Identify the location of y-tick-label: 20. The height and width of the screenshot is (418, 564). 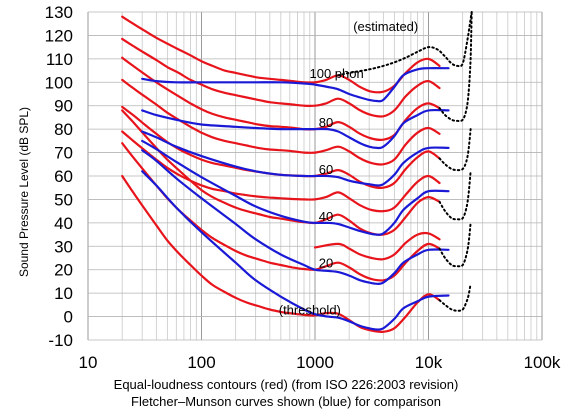
(63, 270).